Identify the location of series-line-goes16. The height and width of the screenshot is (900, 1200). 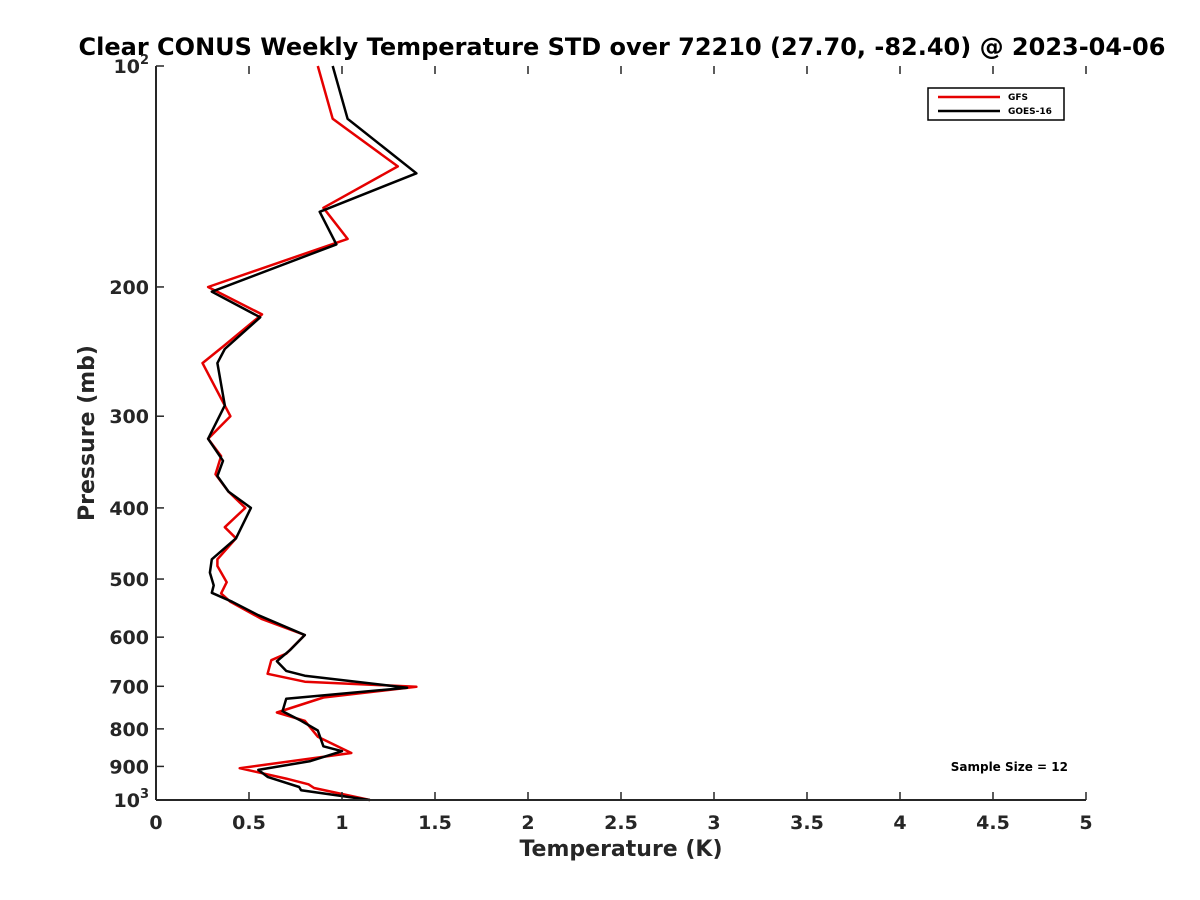
(312, 433).